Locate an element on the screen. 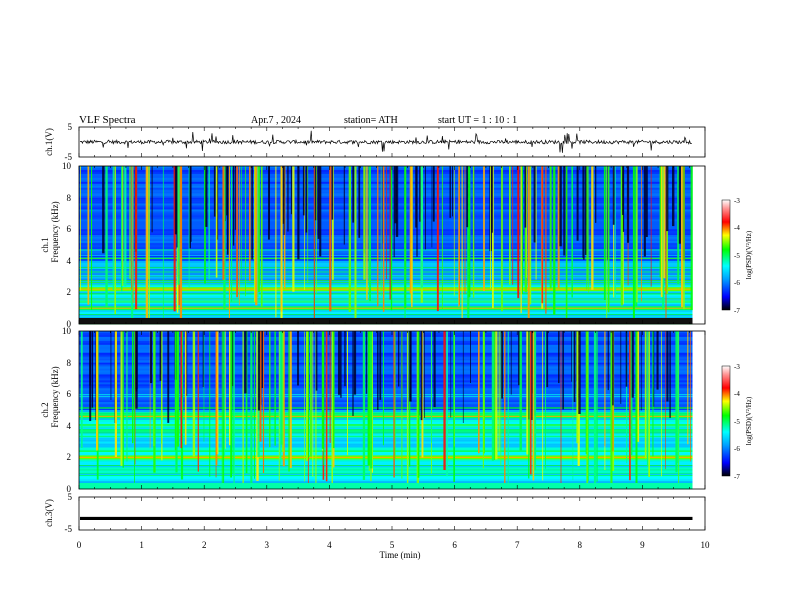 The height and width of the screenshot is (612, 792). ch1-cb-tick-7: -7 is located at coordinates (737, 311).